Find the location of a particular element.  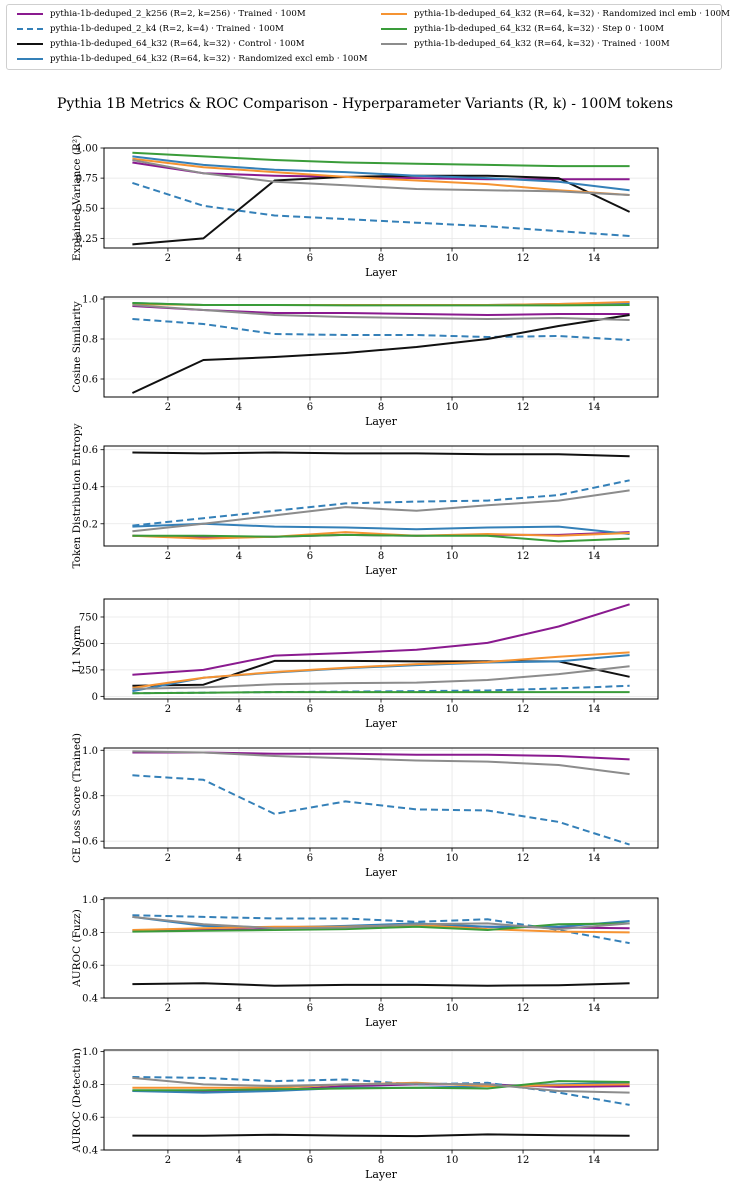

y-axis-label: AUROC (Fuzz) is located at coordinates (77, 948).